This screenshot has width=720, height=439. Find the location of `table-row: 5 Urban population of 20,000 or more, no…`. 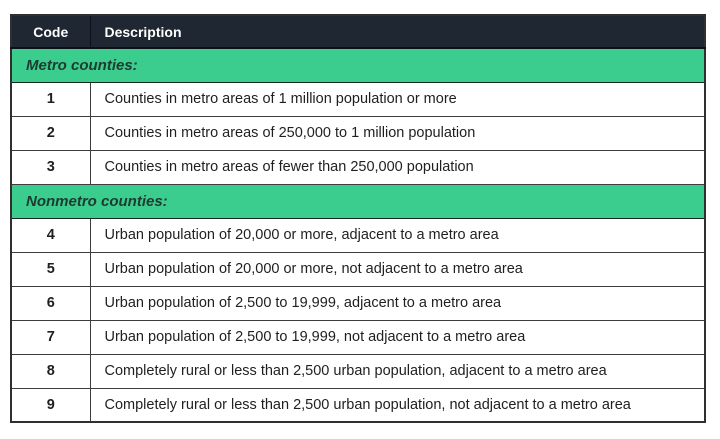

table-row: 5 Urban population of 20,000 or more, no… is located at coordinates (358, 269).